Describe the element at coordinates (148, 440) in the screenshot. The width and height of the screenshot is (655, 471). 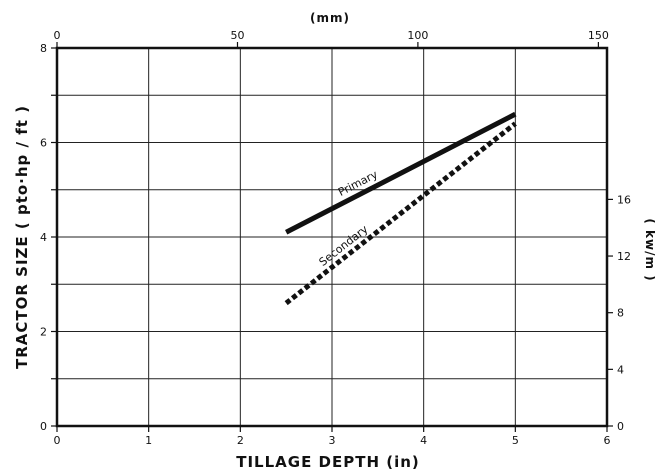
I see `x-tick-label: 1` at that location.